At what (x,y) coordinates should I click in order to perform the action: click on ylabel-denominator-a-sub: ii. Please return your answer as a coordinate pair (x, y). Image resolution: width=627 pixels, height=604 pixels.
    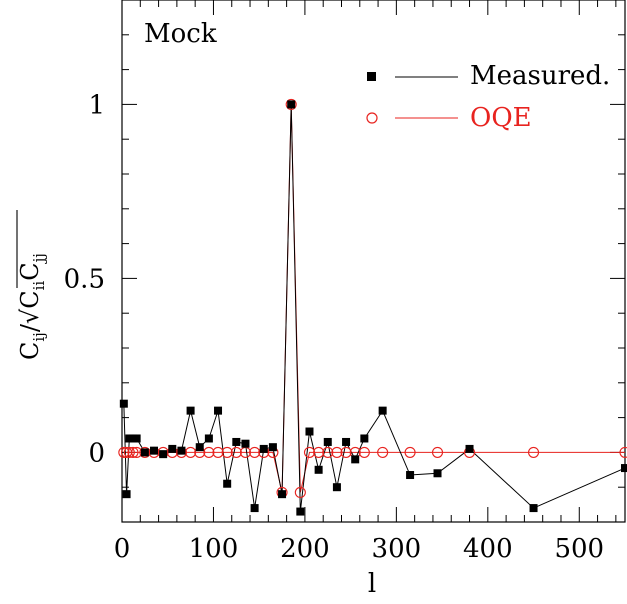
    Looking at the image, I should click on (39, 286).